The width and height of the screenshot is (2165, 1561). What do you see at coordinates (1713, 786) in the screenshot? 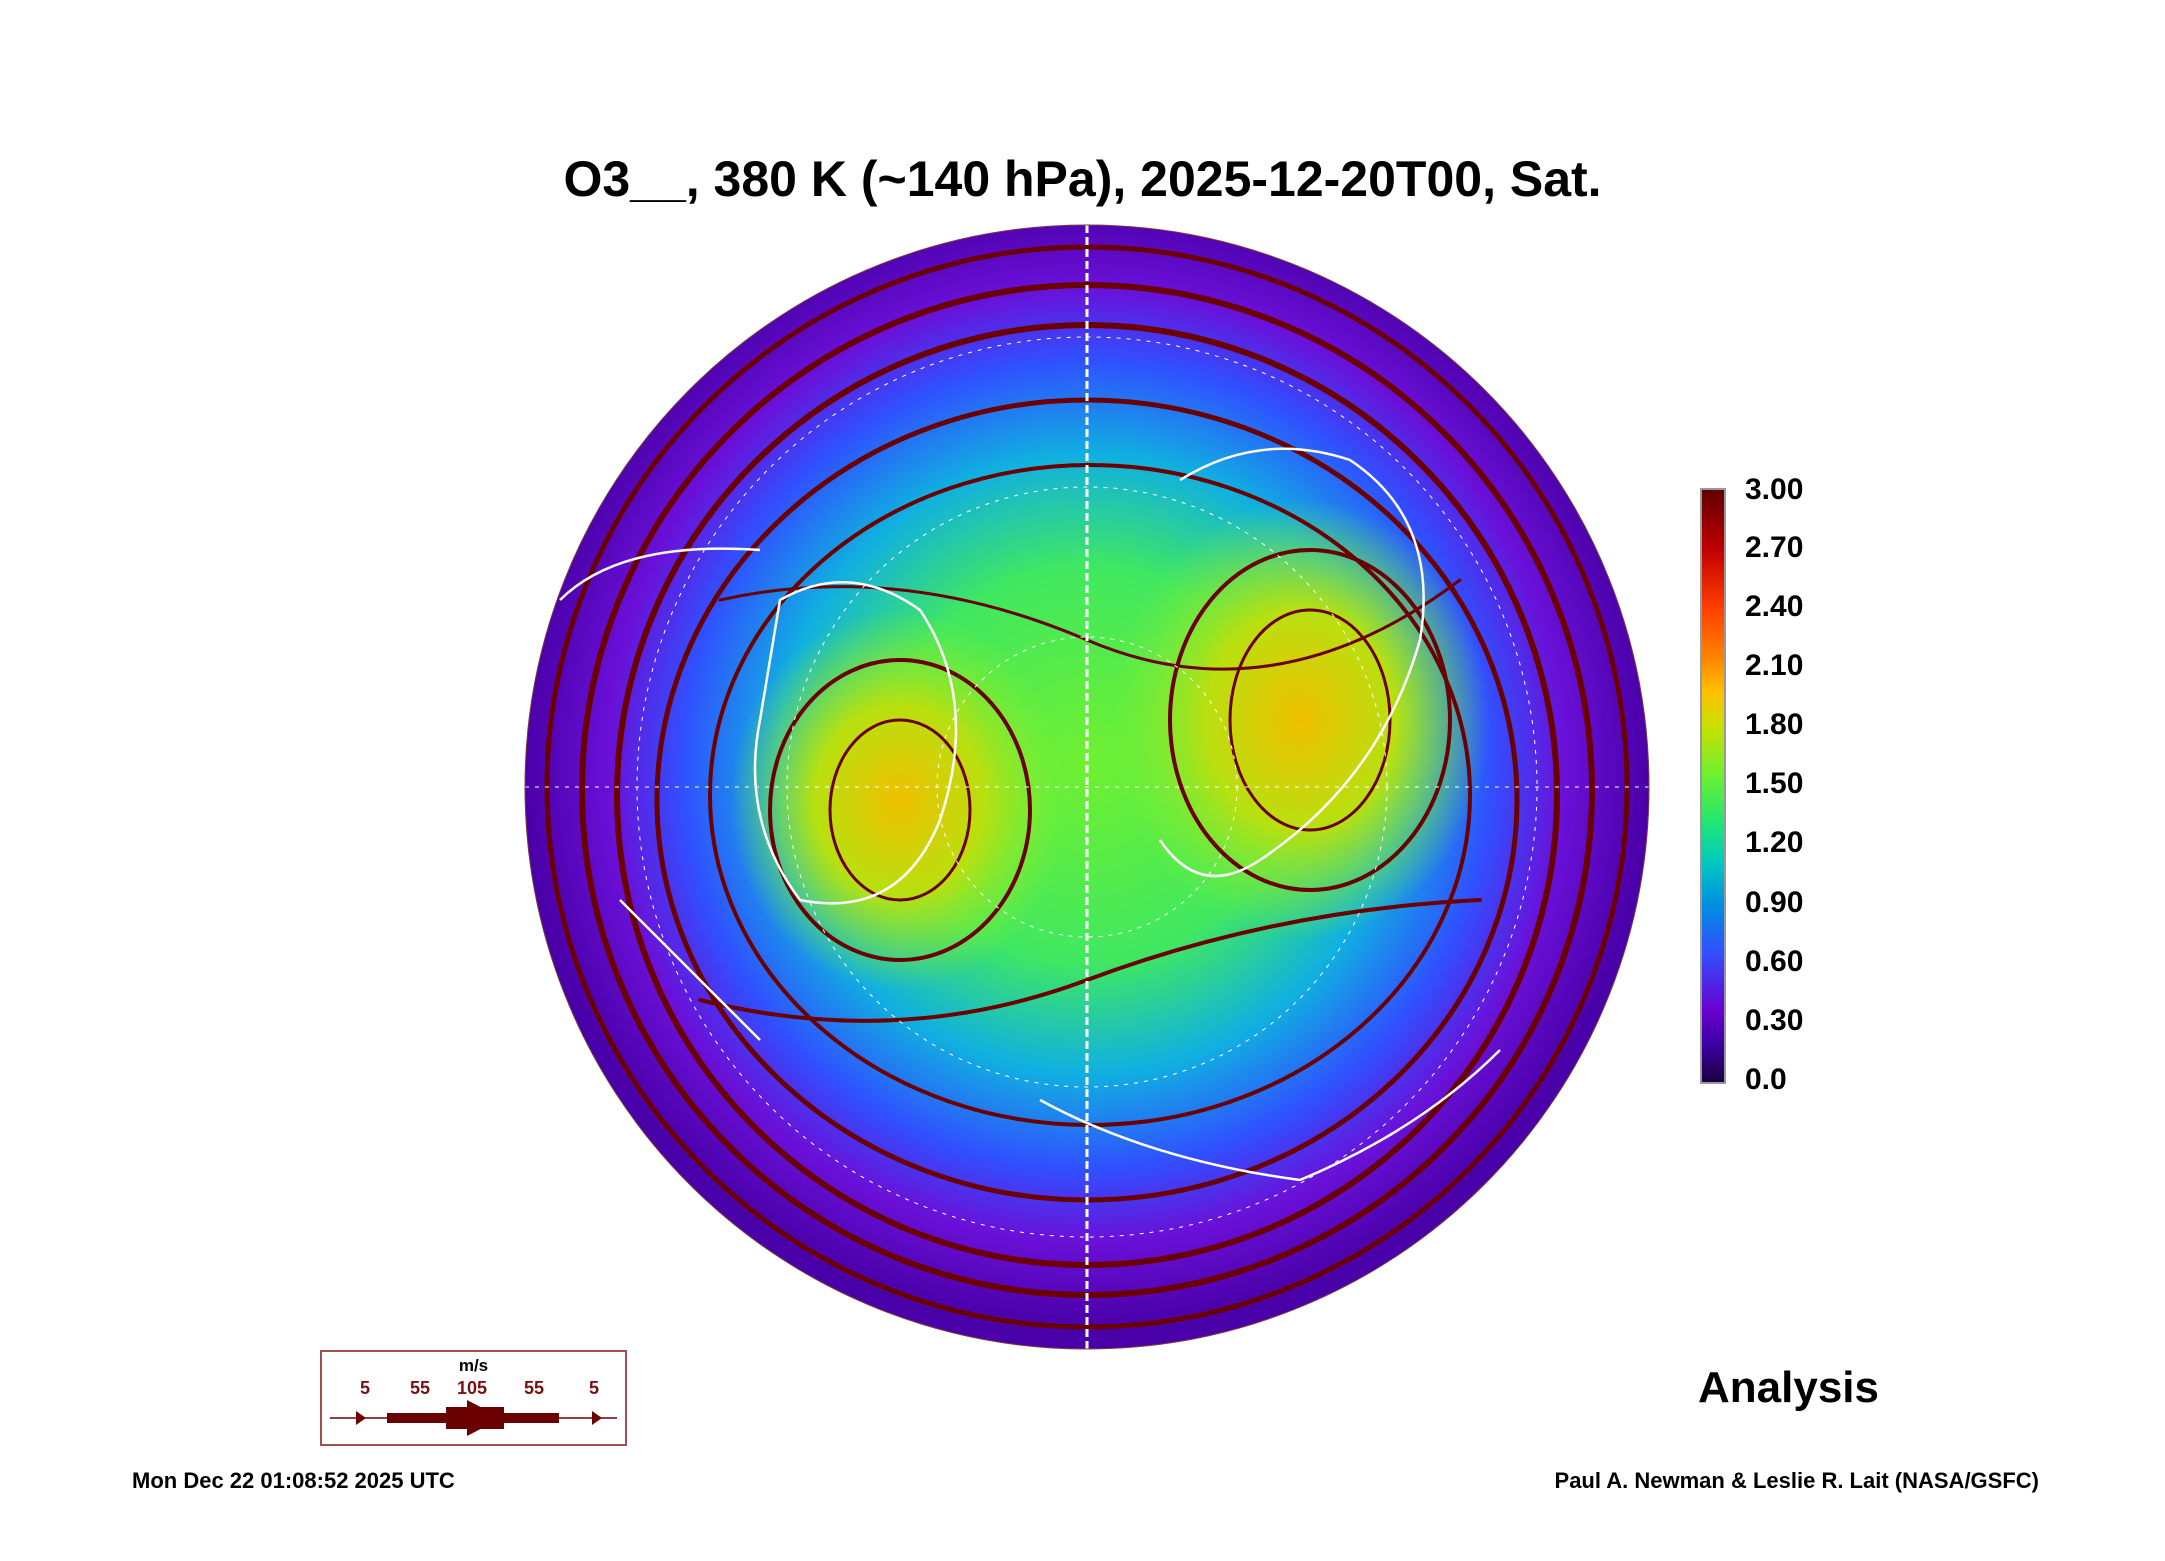
I see `colorbar` at bounding box center [1713, 786].